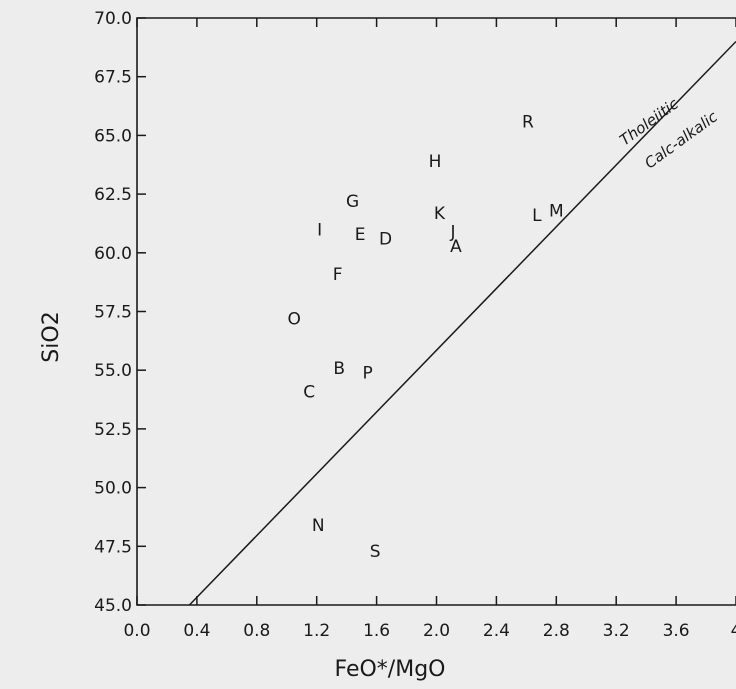 This screenshot has height=689, width=736. Describe the element at coordinates (367, 374) in the screenshot. I see `data-point-p: P` at that location.